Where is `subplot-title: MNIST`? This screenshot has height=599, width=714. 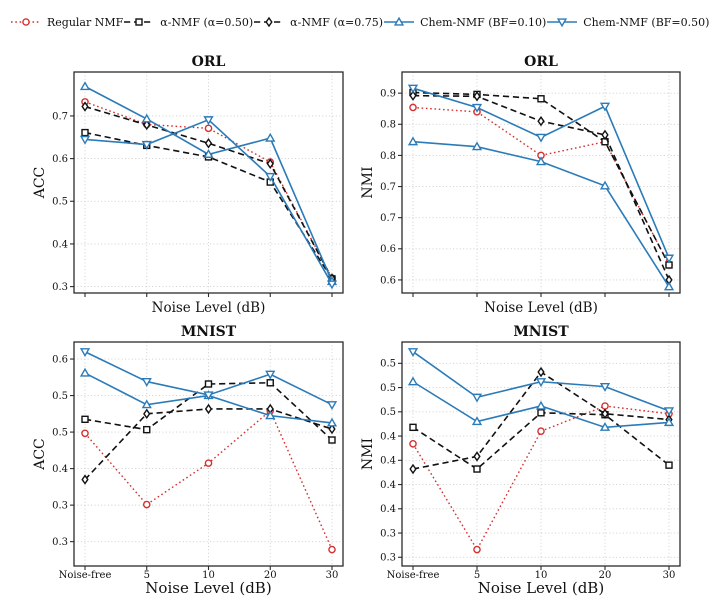 subplot-title: MNIST is located at coordinates (541, 332).